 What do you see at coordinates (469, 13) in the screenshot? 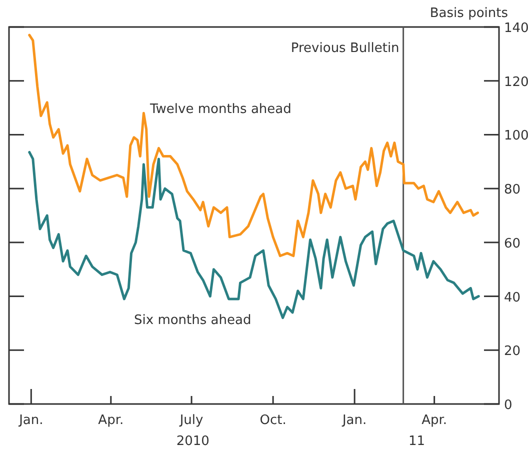
I see `y-axis-title: Basis points` at bounding box center [469, 13].